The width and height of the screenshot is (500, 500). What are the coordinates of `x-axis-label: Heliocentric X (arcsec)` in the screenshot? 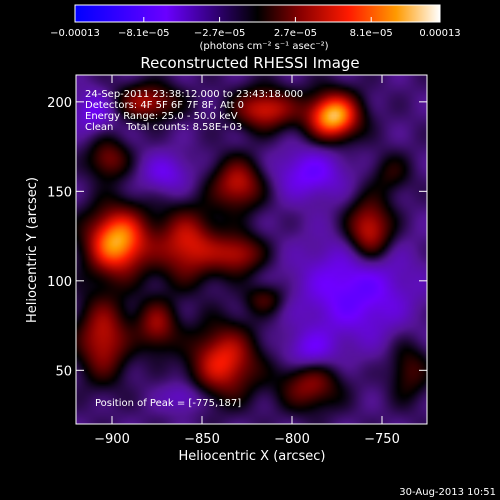 It's located at (252, 456).